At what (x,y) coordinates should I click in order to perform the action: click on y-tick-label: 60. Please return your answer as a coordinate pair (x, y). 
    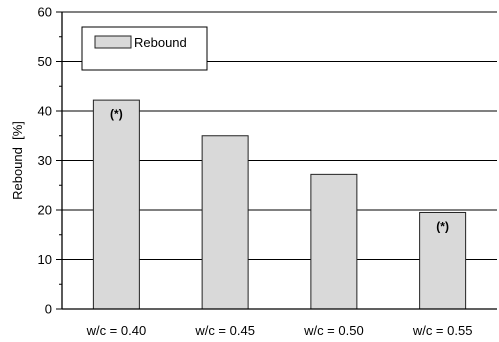
    Looking at the image, I should click on (45, 12).